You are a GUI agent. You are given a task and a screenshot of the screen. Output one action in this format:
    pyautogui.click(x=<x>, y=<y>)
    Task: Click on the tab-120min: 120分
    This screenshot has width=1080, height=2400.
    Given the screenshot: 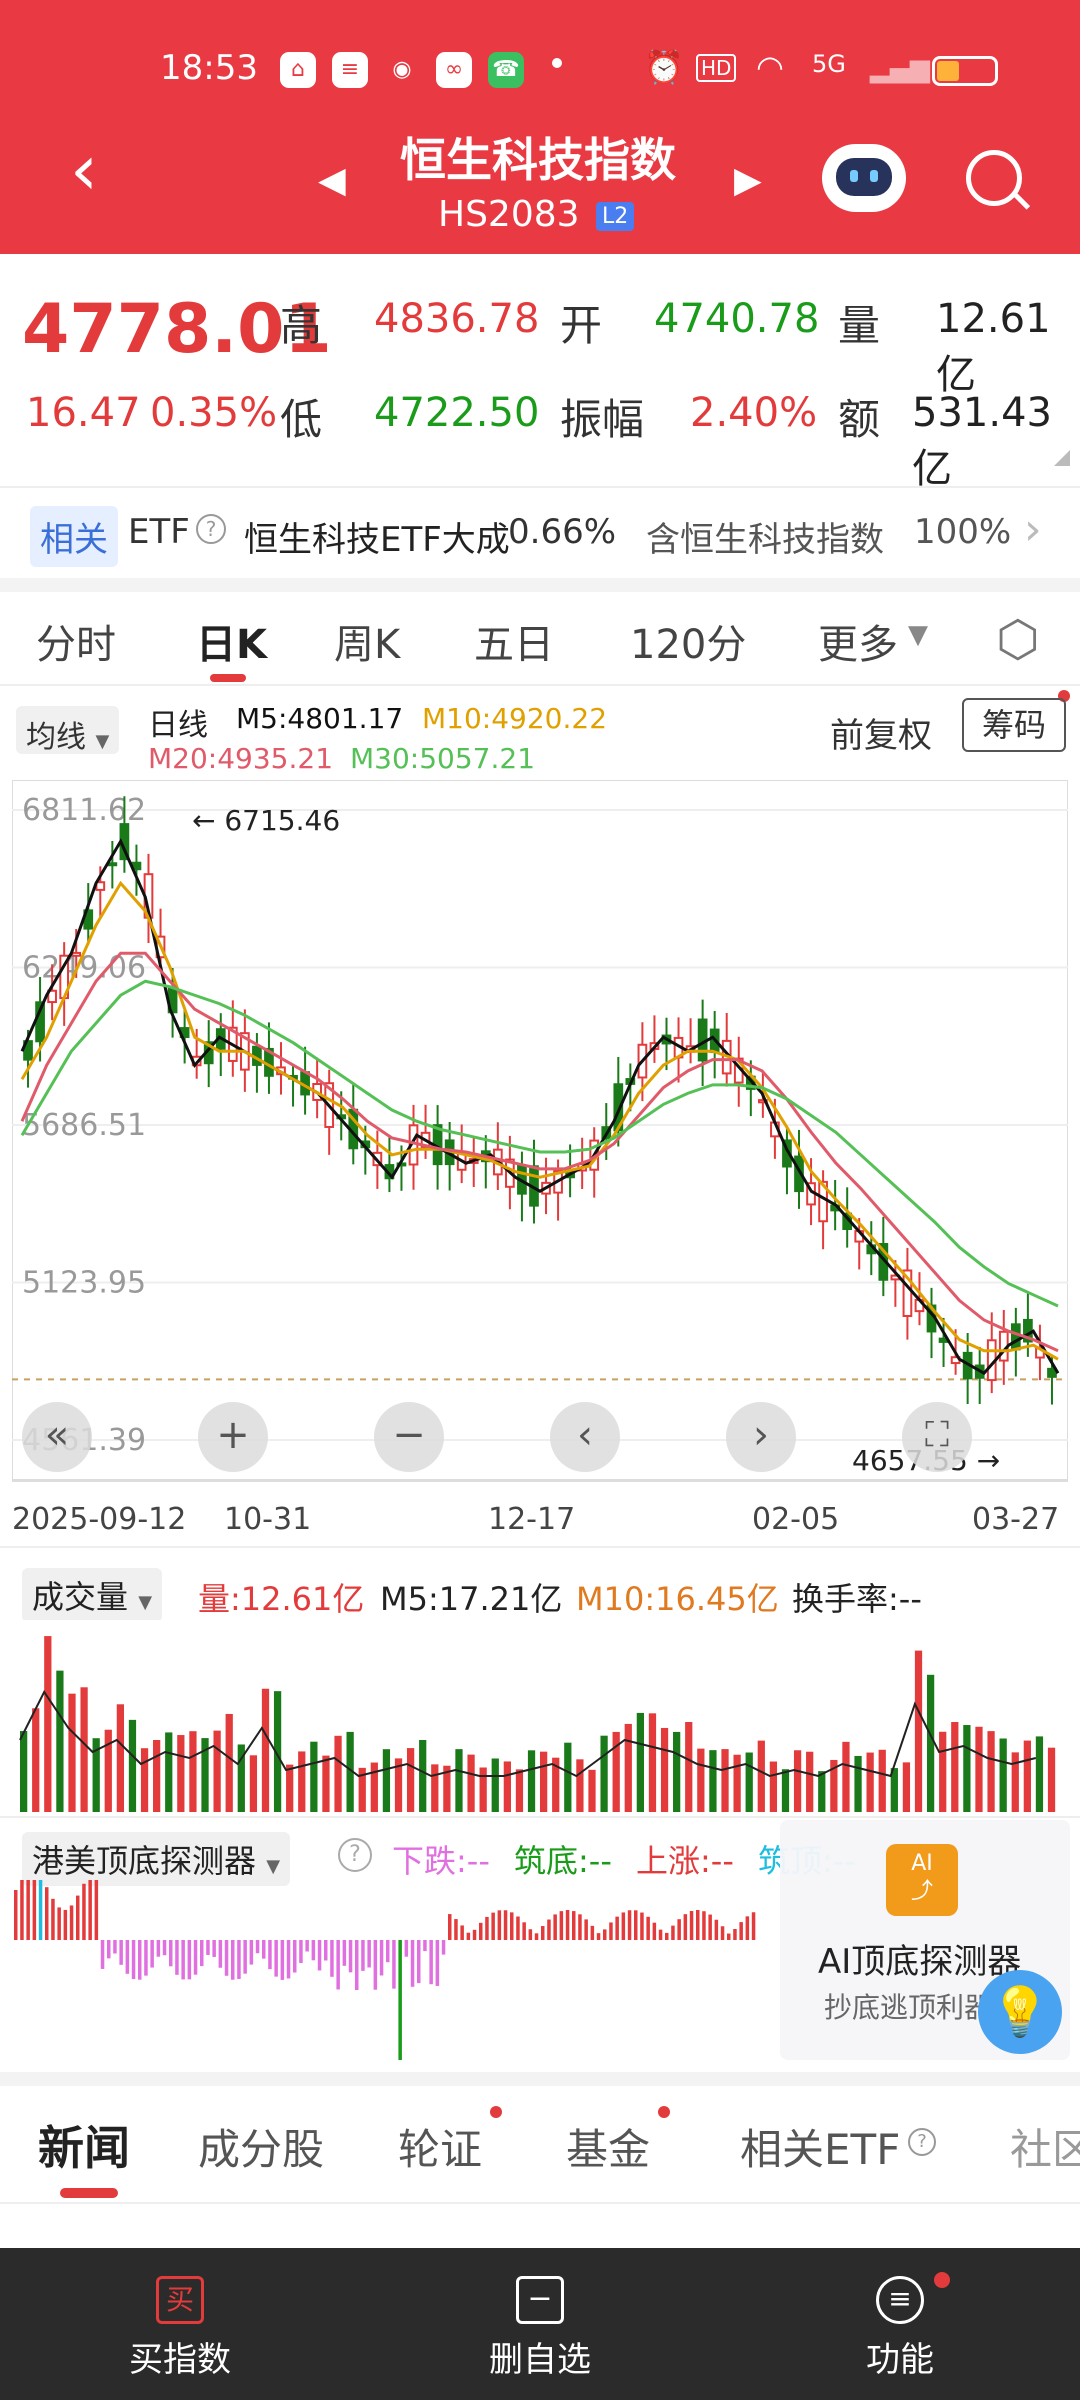 What is the action you would take?
    pyautogui.click(x=688, y=645)
    